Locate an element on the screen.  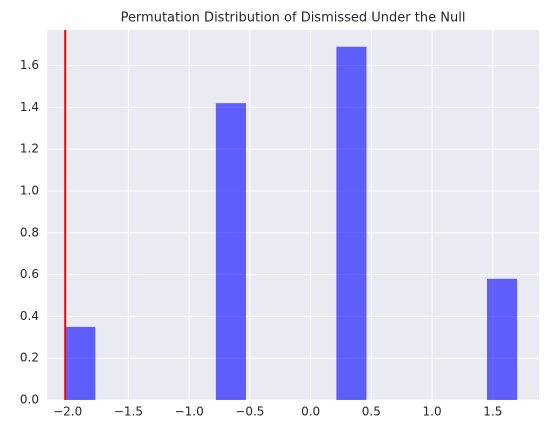
x-tick-label: 0.0 is located at coordinates (310, 412).